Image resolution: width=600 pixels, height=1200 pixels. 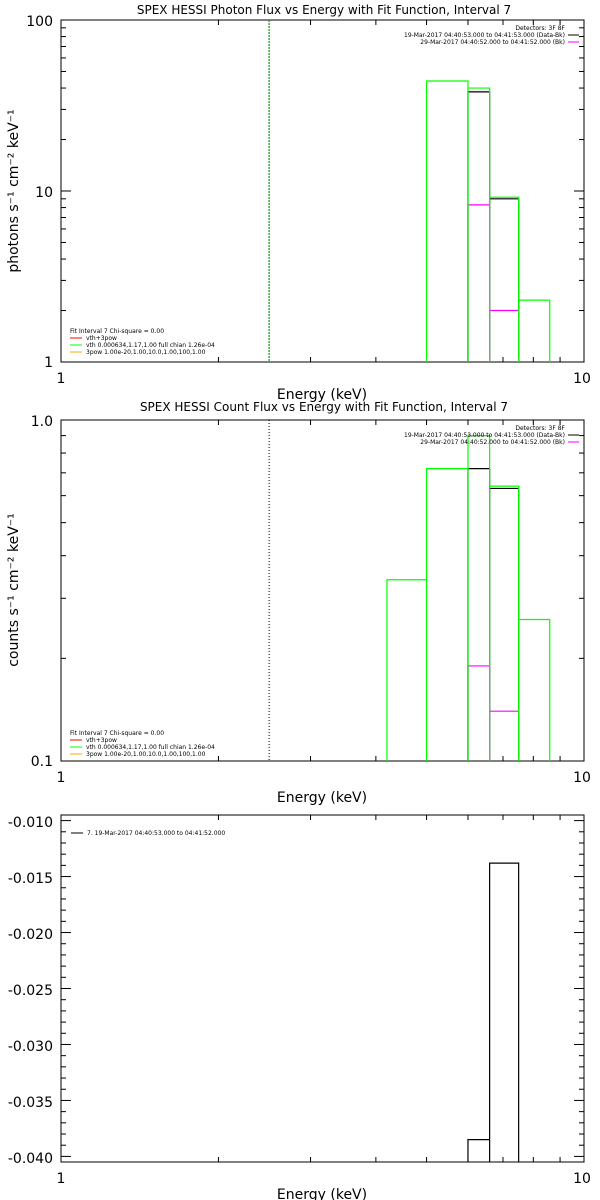 What do you see at coordinates (30, 1047) in the screenshot?
I see `residual-ytick-4: -0.030` at bounding box center [30, 1047].